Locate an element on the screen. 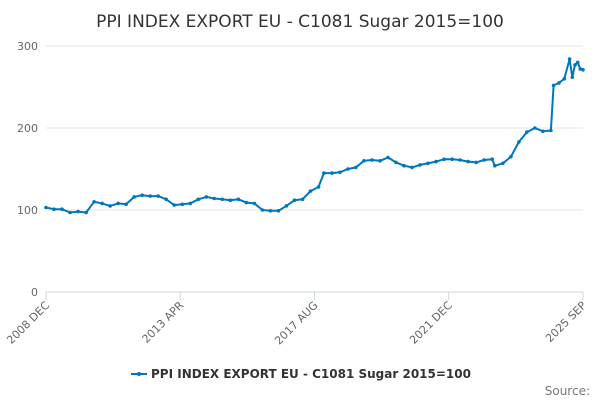  y-tick-label: 200 is located at coordinates (27, 128).